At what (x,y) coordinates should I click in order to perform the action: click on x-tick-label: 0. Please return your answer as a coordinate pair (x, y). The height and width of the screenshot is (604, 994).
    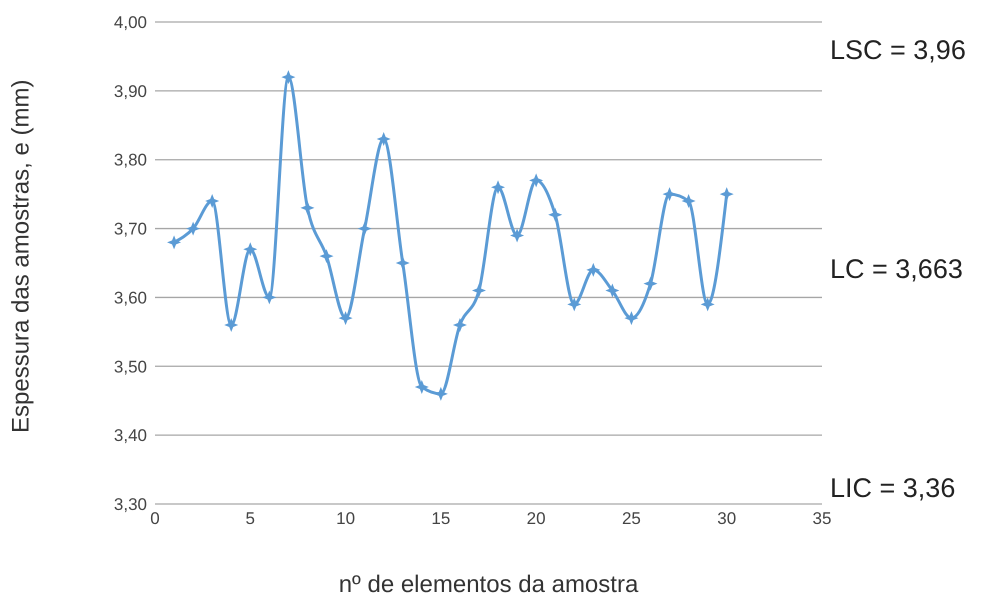
    Looking at the image, I should click on (155, 518).